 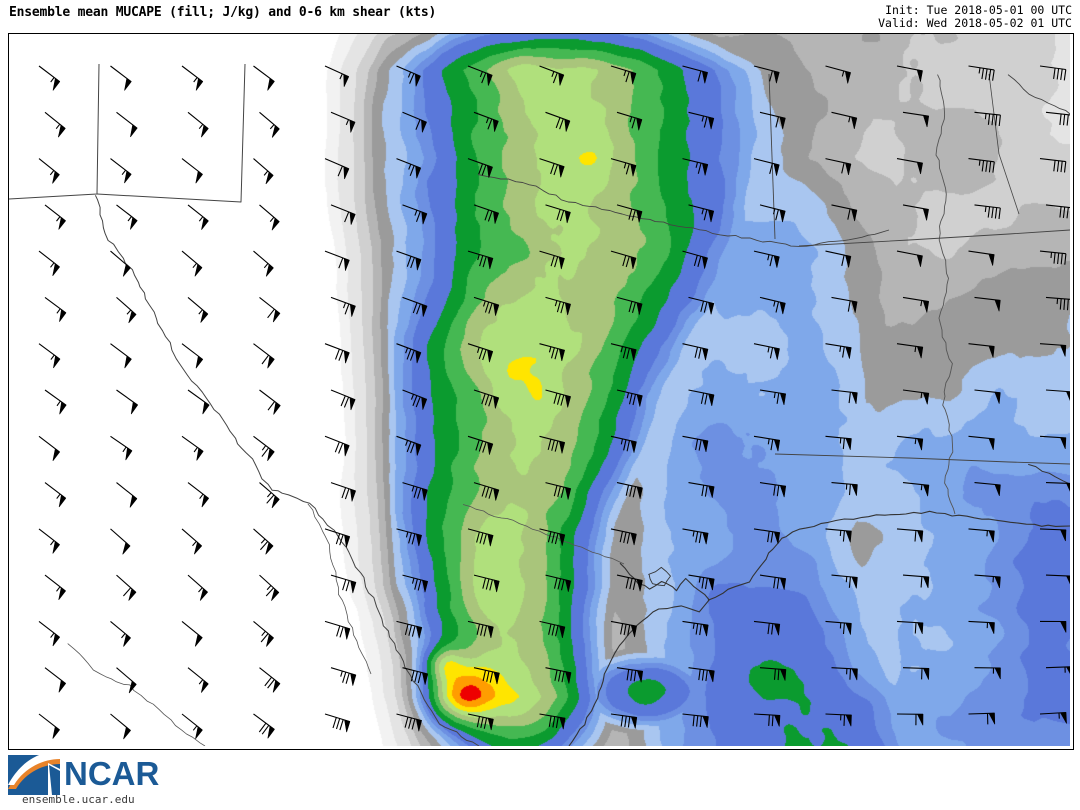 What do you see at coordinates (78, 799) in the screenshot?
I see `ncar-url-text: ensemble.ucar.edu` at bounding box center [78, 799].